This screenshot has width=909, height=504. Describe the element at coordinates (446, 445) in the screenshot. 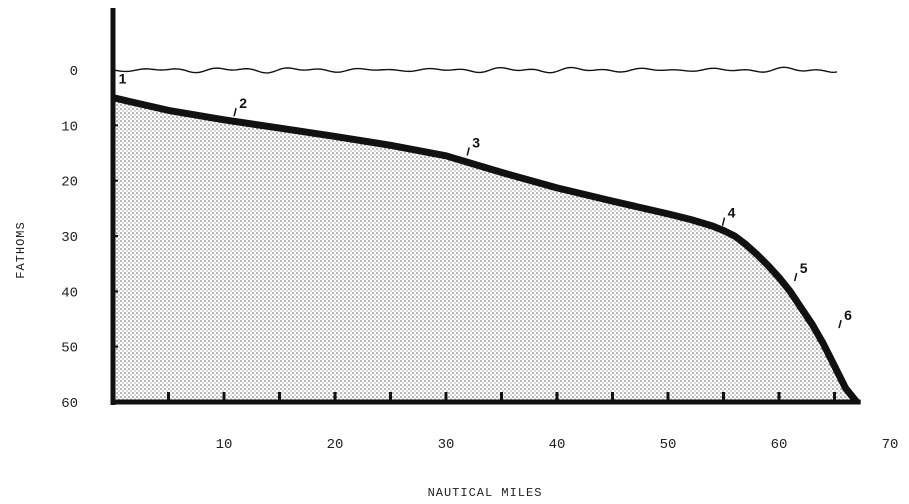

I see `x-tick-label: 30` at that location.